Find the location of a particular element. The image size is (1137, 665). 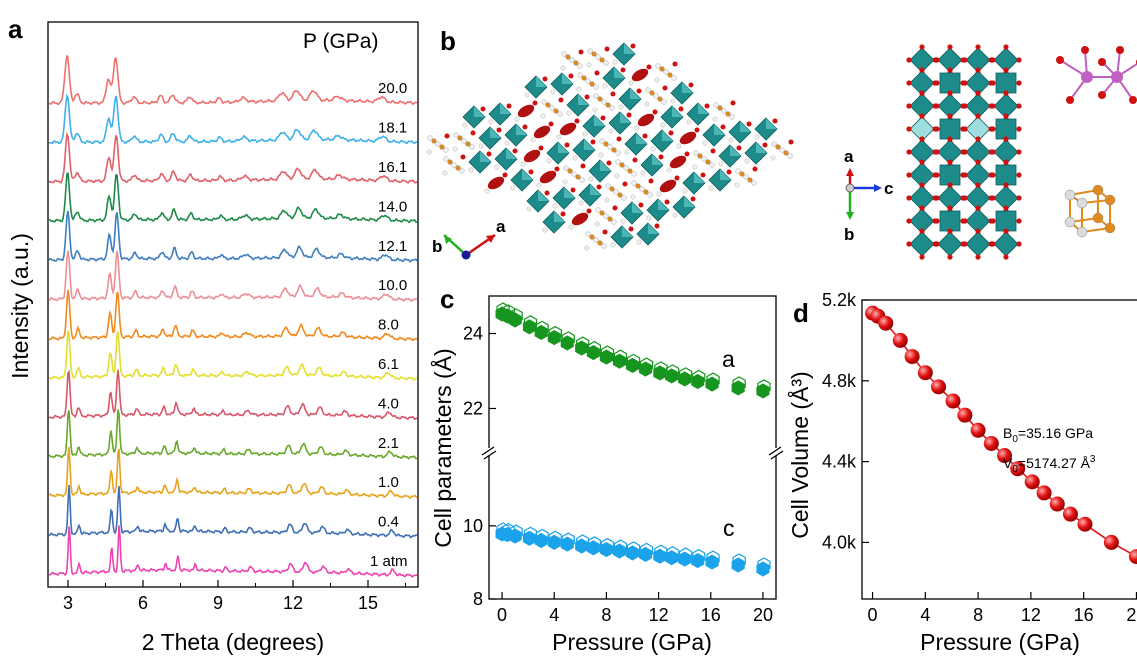

c-xtick-label-20: 20 is located at coordinates (763, 615).